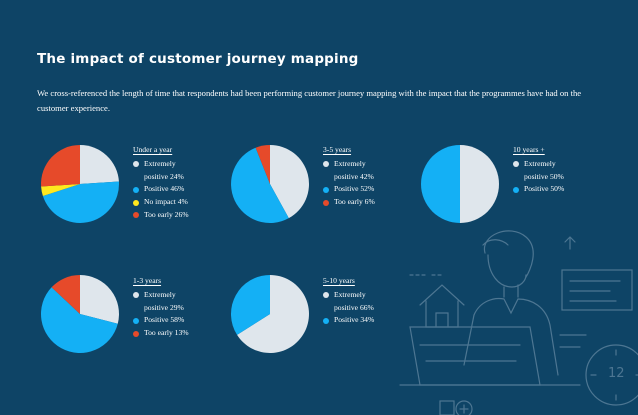 This screenshot has width=638, height=415. Describe the element at coordinates (544, 189) in the screenshot. I see `legend-label: Positive 50%` at that location.